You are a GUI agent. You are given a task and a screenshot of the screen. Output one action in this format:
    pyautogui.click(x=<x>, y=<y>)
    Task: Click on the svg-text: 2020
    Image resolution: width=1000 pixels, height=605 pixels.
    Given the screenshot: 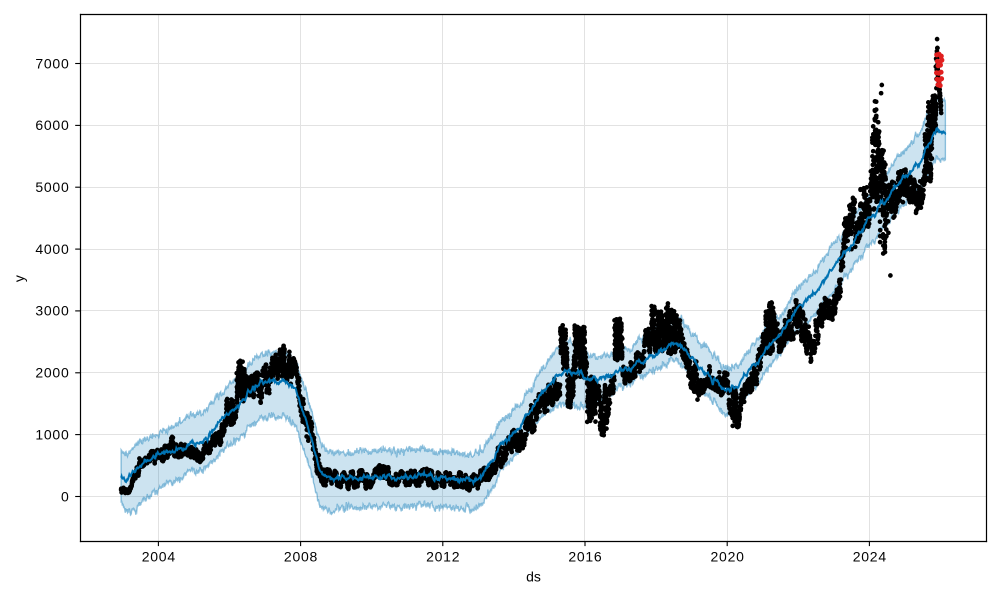 What is the action you would take?
    pyautogui.click(x=728, y=557)
    